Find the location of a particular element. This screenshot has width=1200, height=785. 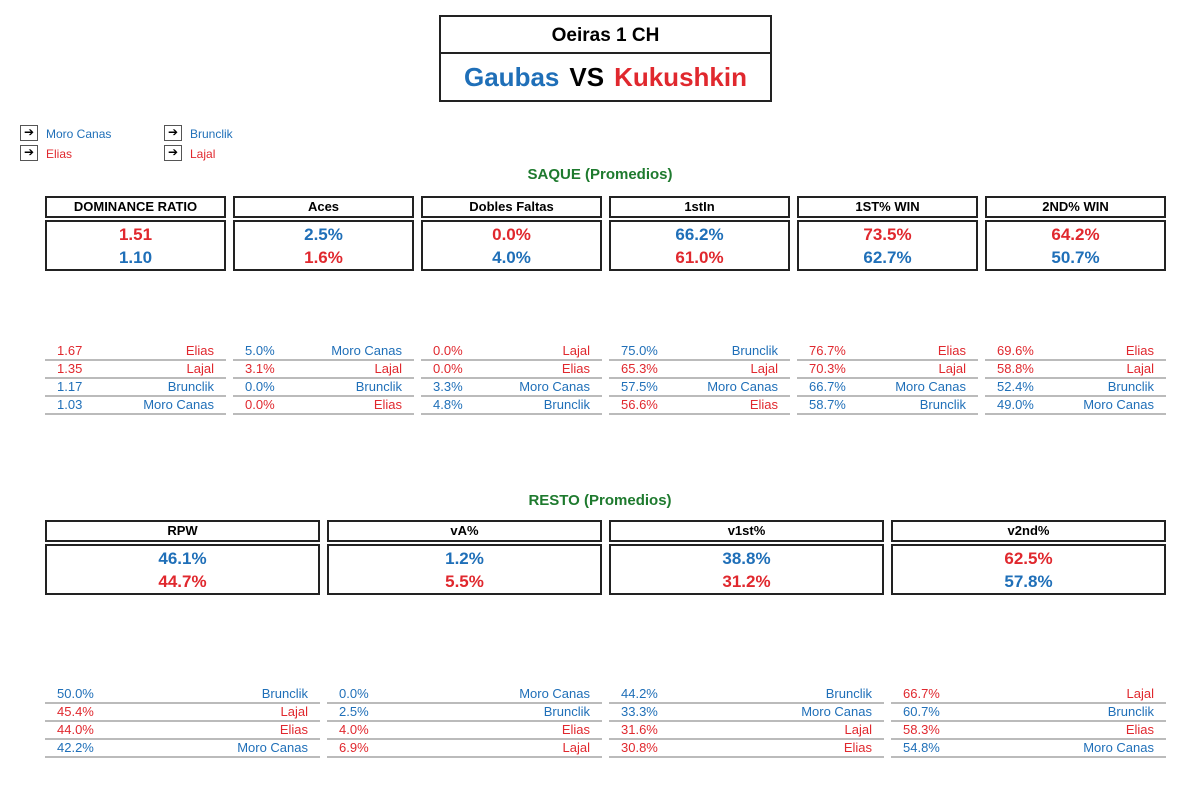

metric-card-2nd-win: 2ND% WIN 64.2% 50.7% is located at coordinates (1075, 233).